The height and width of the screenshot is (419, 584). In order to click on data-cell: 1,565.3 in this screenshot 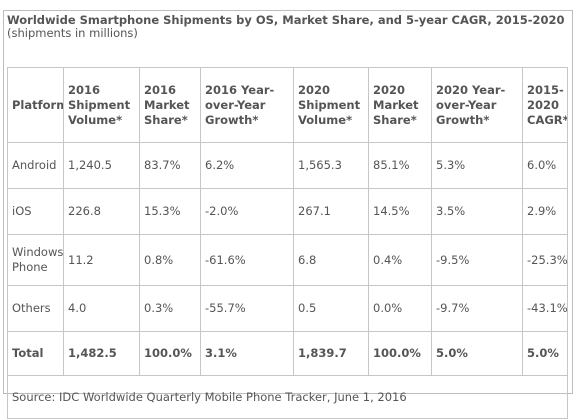, I will do `click(331, 165)`.